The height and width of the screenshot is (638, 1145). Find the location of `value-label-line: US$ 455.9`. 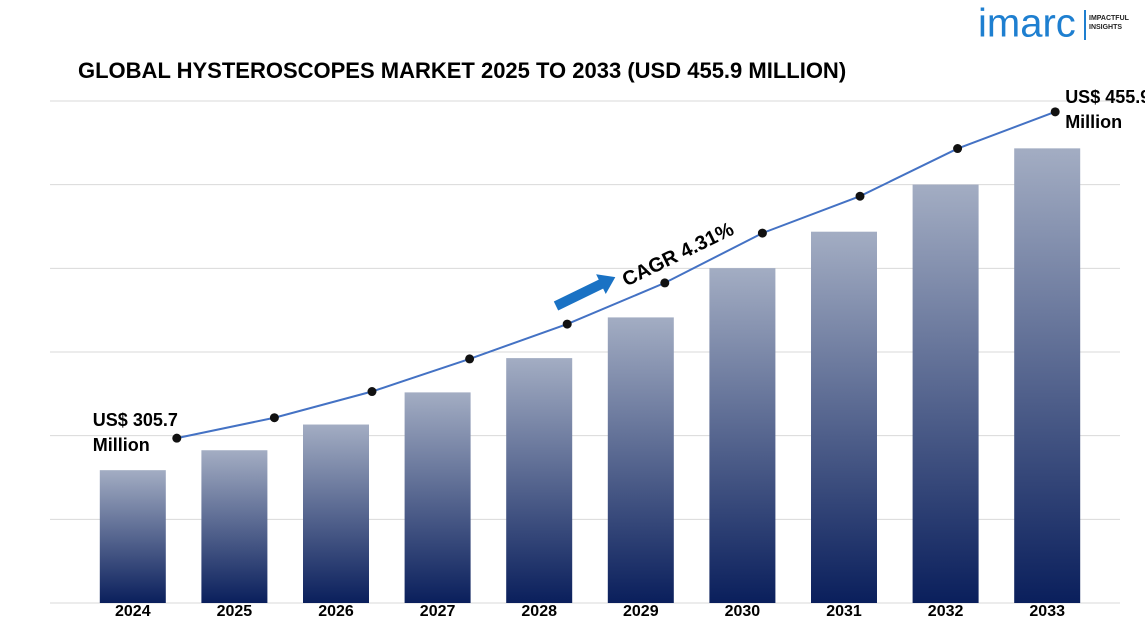

value-label-line: US$ 455.9 is located at coordinates (1105, 97).